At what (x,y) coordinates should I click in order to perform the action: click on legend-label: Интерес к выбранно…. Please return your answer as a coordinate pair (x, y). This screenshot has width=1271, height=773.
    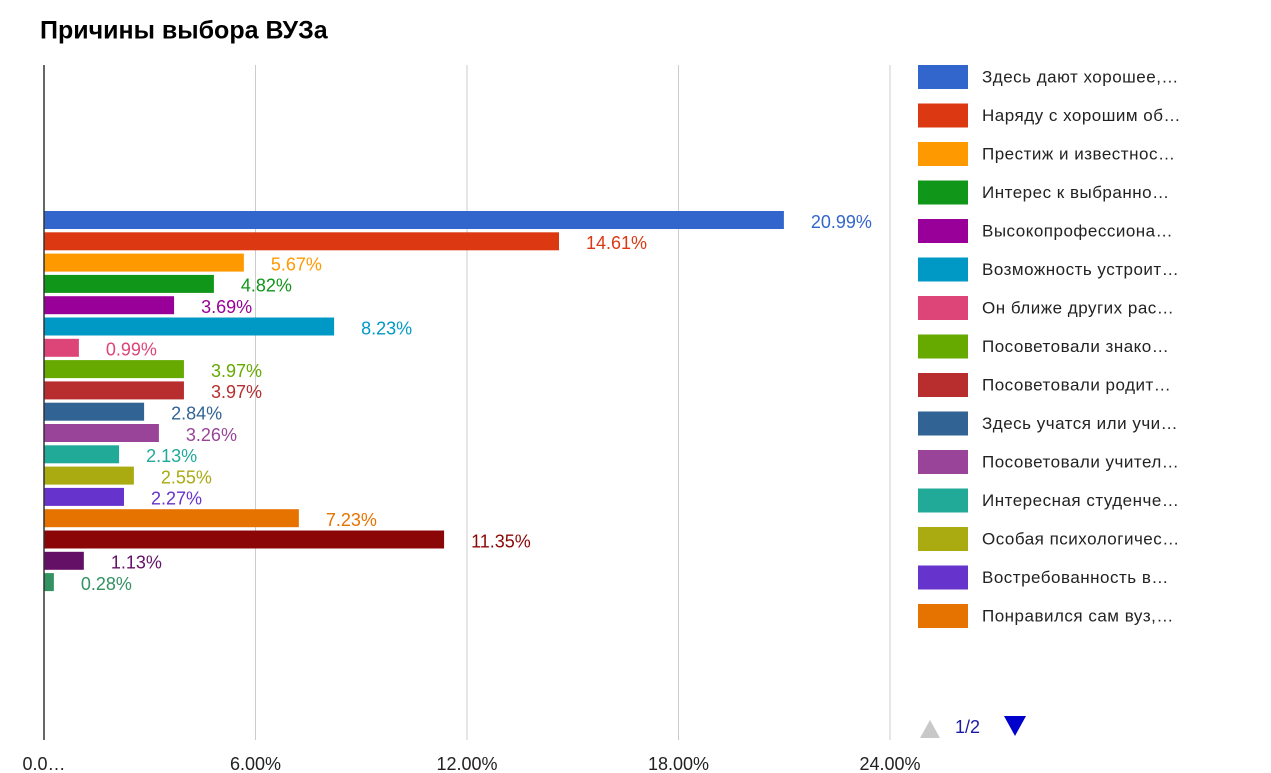
    Looking at the image, I should click on (1076, 192).